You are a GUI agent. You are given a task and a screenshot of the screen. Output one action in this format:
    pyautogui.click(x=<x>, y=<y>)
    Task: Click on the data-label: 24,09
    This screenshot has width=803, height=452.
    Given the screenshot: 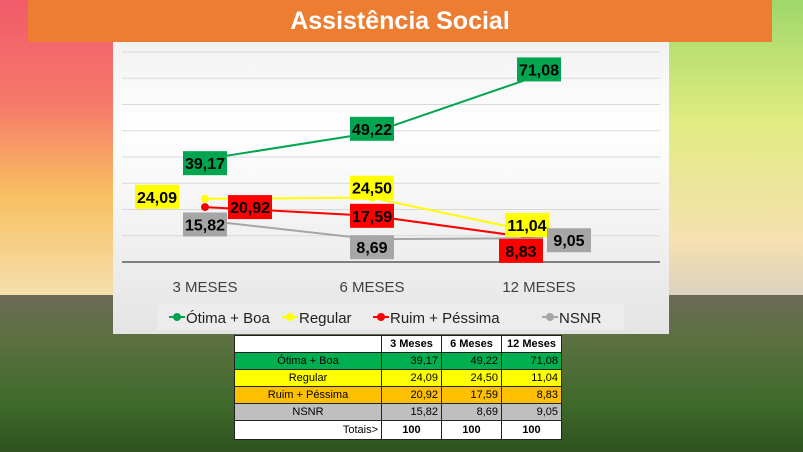 What is the action you would take?
    pyautogui.click(x=157, y=198)
    